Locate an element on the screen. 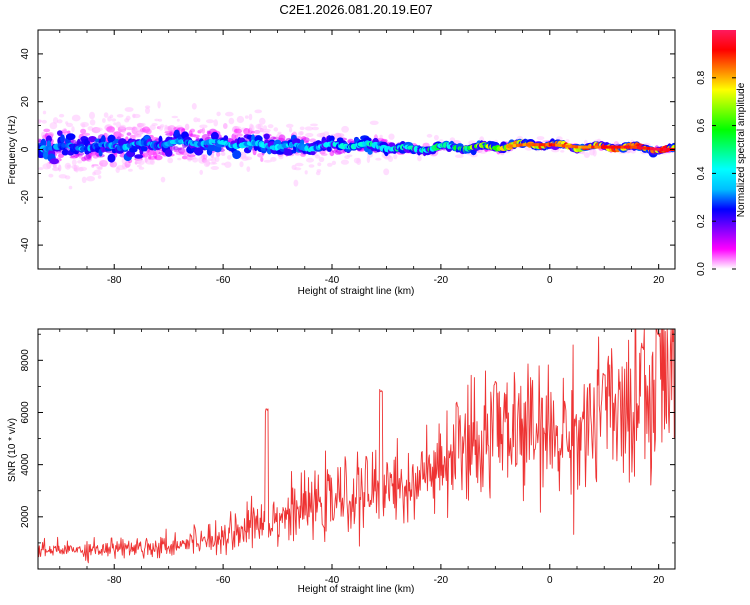 The width and height of the screenshot is (750, 605). snr-y-tick-label: 8000 is located at coordinates (25, 360).